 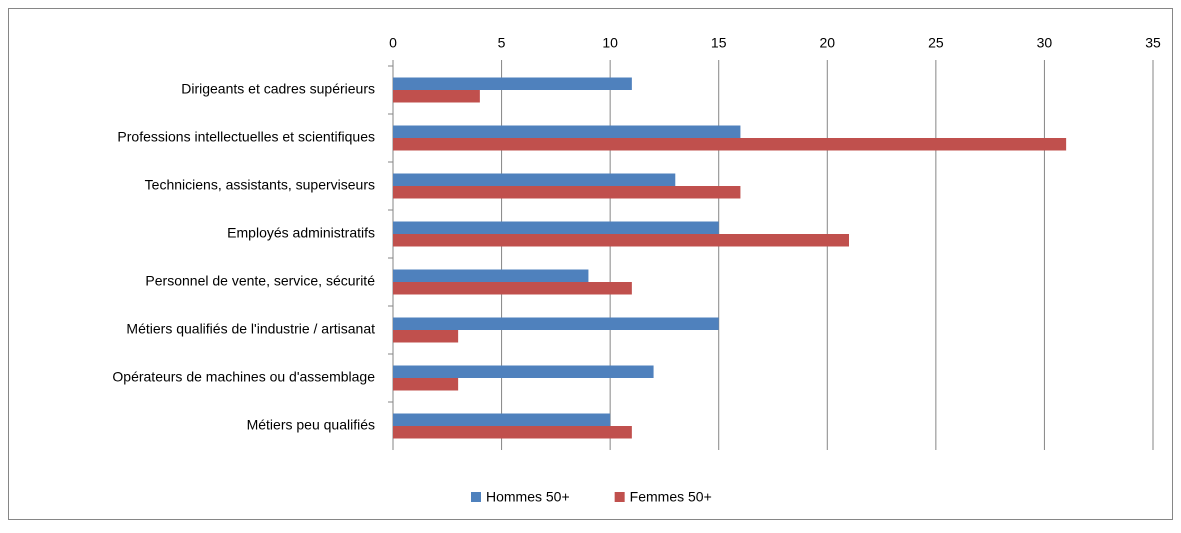 What do you see at coordinates (301, 233) in the screenshot?
I see `y-tick-label: Employés administratifs` at bounding box center [301, 233].